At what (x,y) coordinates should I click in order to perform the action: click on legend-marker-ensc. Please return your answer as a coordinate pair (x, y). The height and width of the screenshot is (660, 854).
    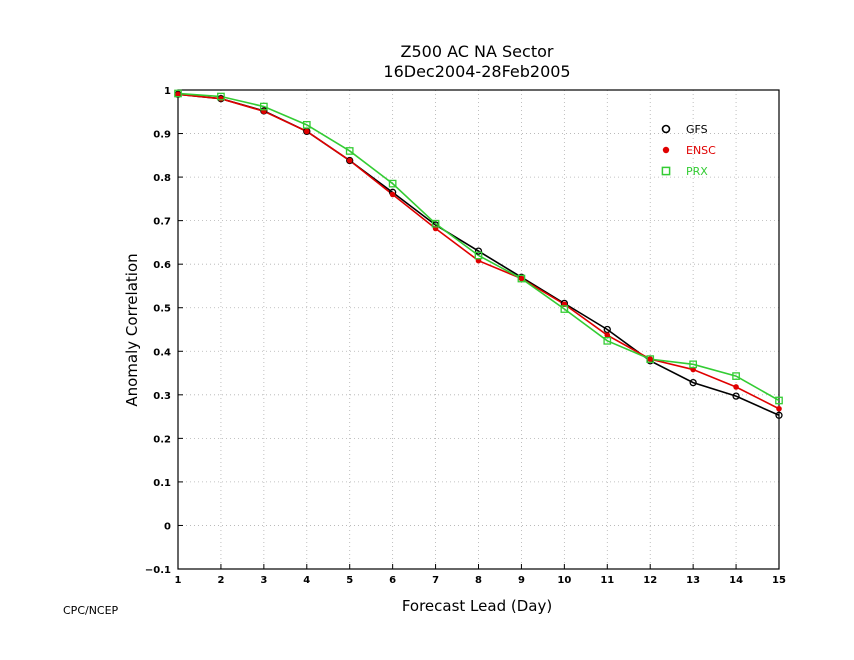
    Looking at the image, I should click on (666, 150).